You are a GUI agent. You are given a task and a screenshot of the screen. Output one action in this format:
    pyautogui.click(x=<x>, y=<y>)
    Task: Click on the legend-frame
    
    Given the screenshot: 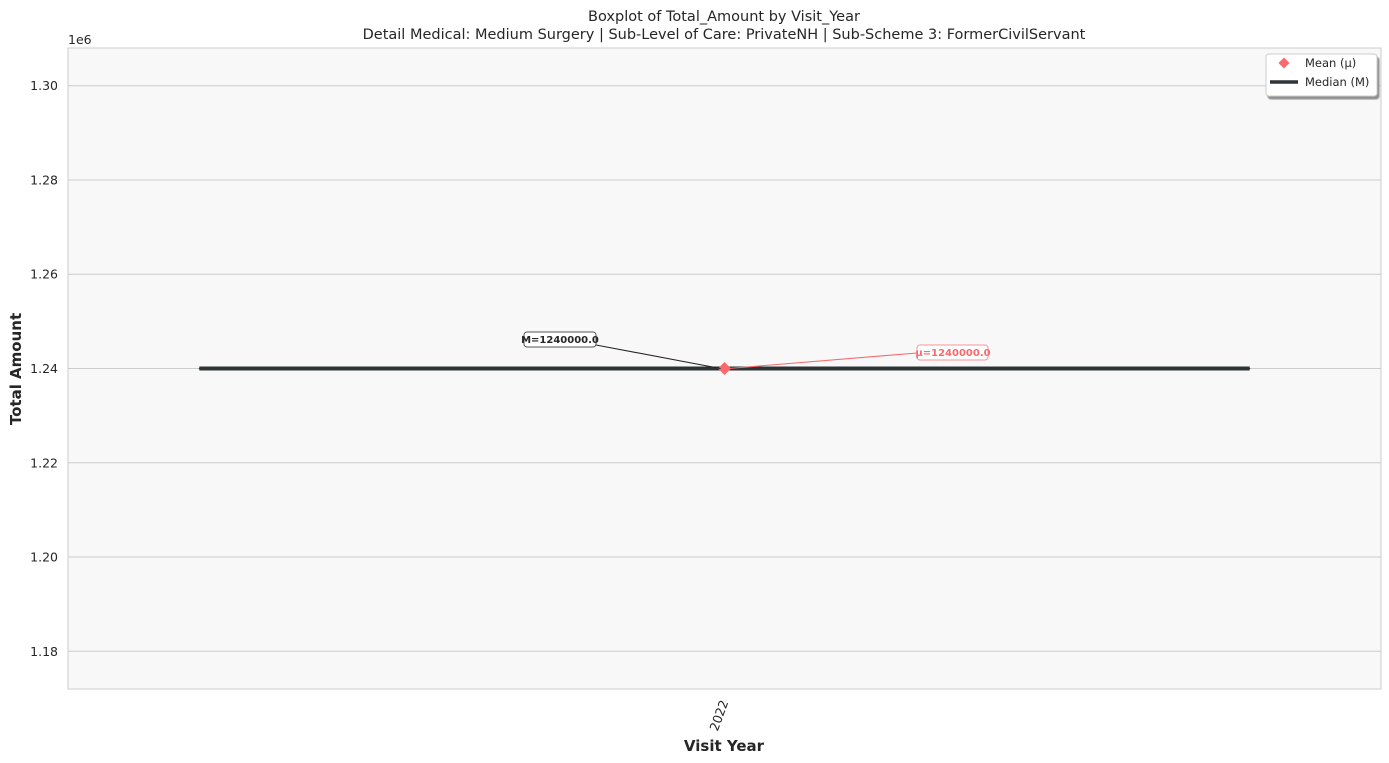 What is the action you would take?
    pyautogui.click(x=1321, y=75)
    